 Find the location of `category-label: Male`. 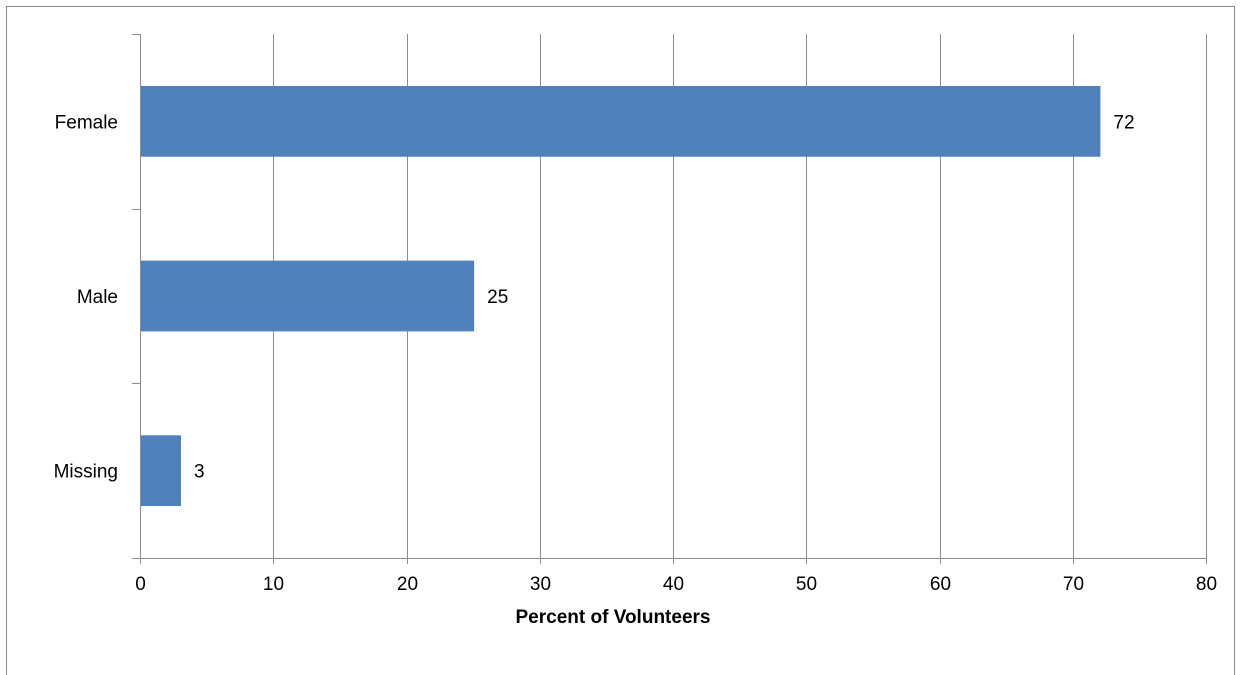

category-label: Male is located at coordinates (97, 297).